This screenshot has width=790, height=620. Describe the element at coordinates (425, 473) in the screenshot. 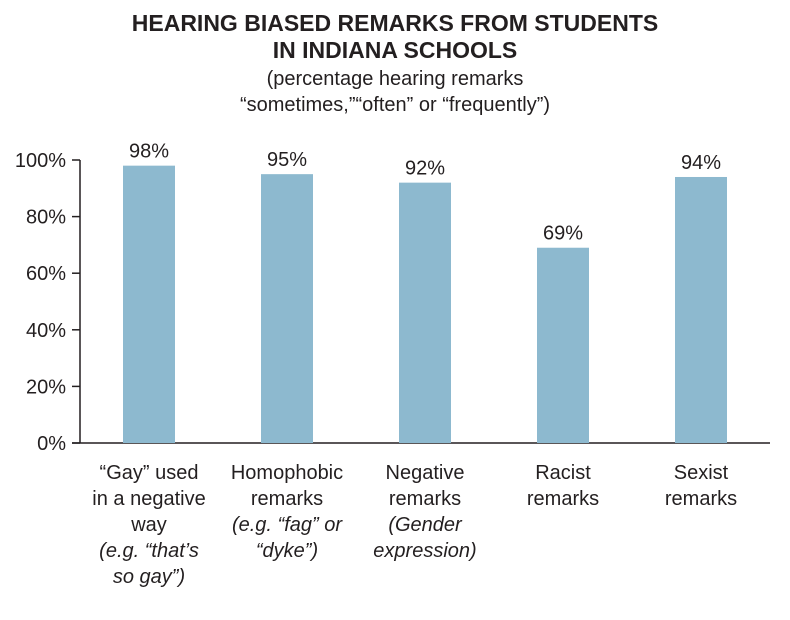

I see `category-label-line: Negative` at that location.